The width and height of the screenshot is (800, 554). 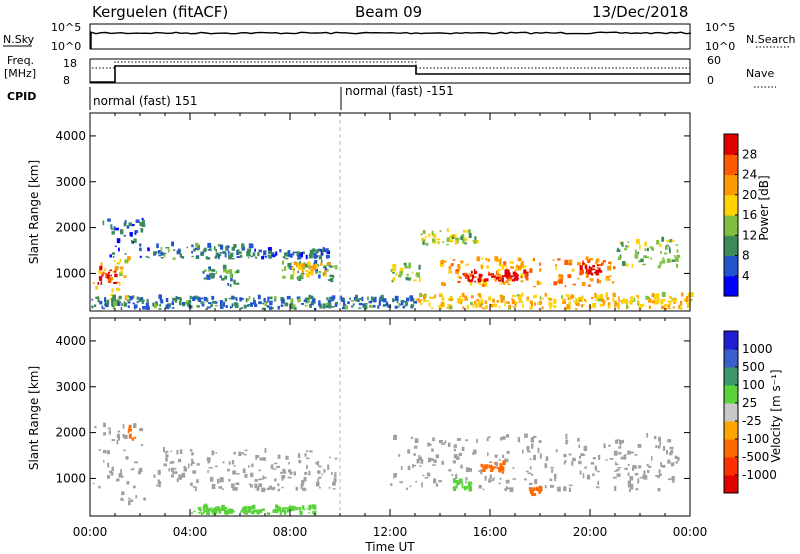 I want to click on colorbar-swatch, so click(x=731, y=412).